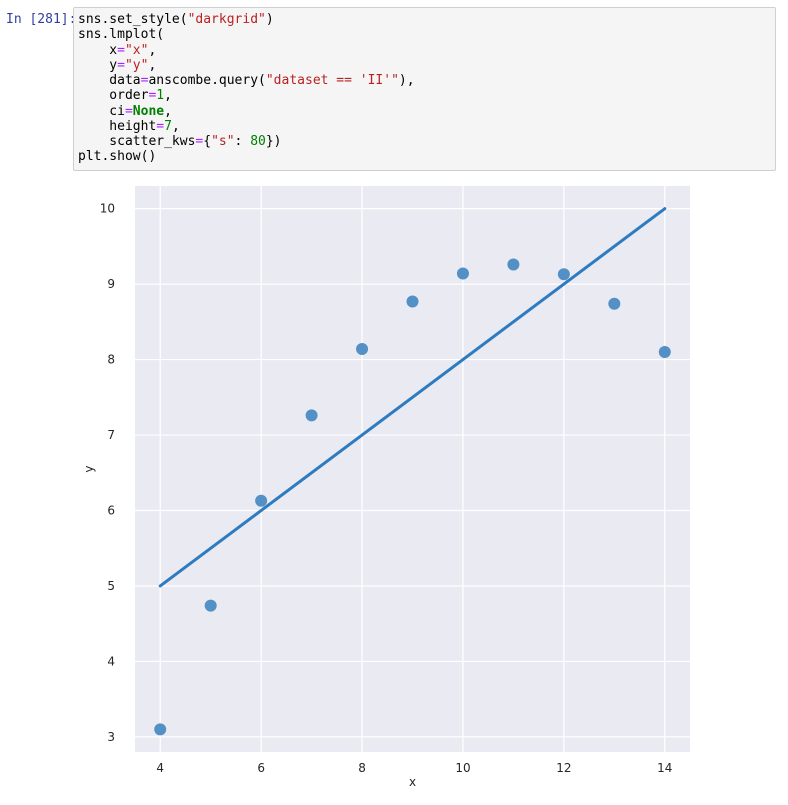 The width and height of the screenshot is (788, 805). What do you see at coordinates (89, 468) in the screenshot?
I see `y-axis-label: y` at bounding box center [89, 468].